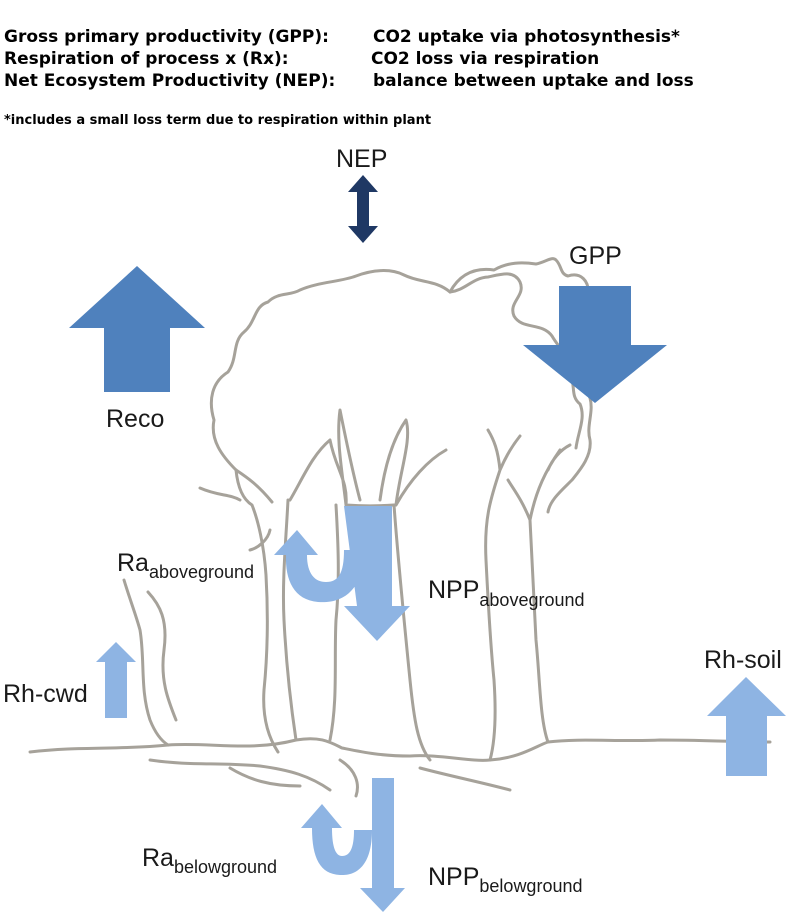  Describe the element at coordinates (133, 563) in the screenshot. I see `ra-aboveground-main: Ra` at that location.